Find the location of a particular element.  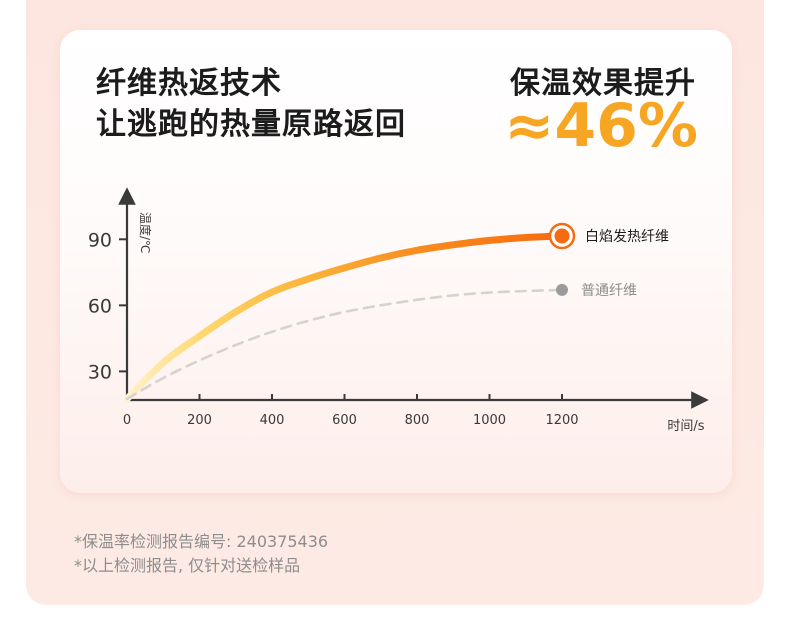

footnote-disclaimer: *以上检测报告, 仅针对送检样品 is located at coordinates (187, 565).